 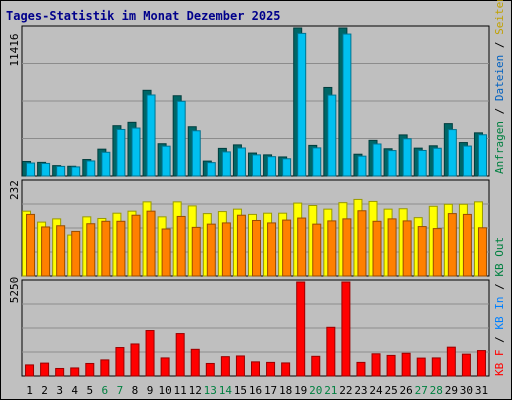 What do you see at coordinates (499, 363) in the screenshot?
I see `legend-item: KB F` at bounding box center [499, 363].